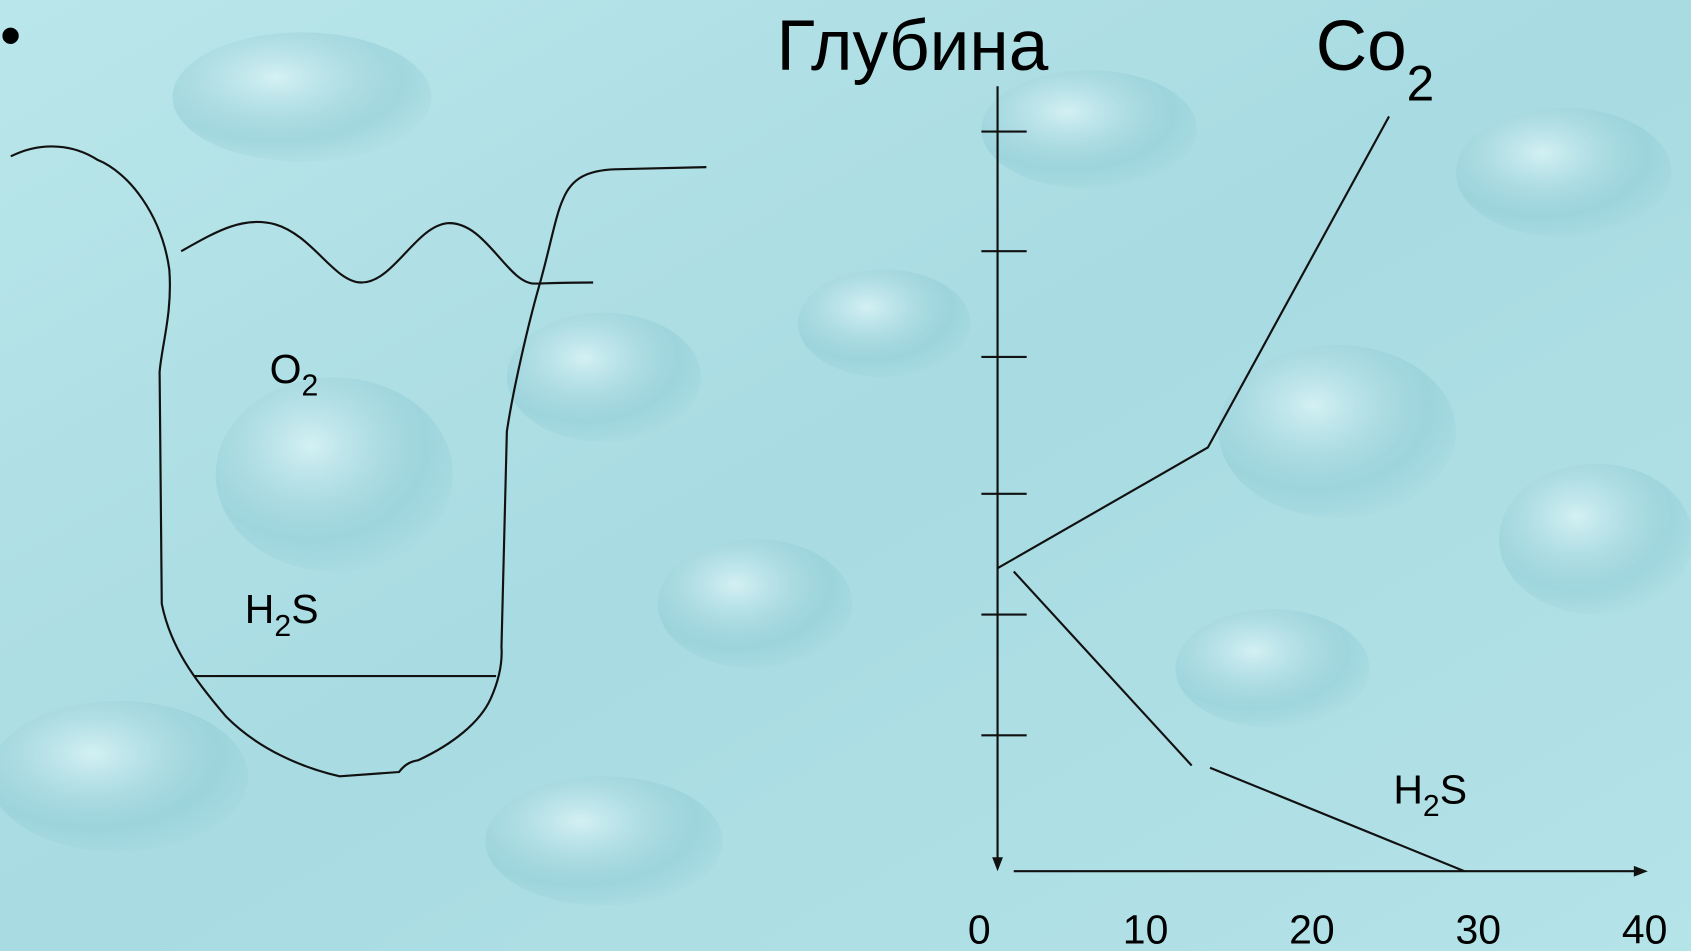  I want to click on o2-sub: 2, so click(309, 386).